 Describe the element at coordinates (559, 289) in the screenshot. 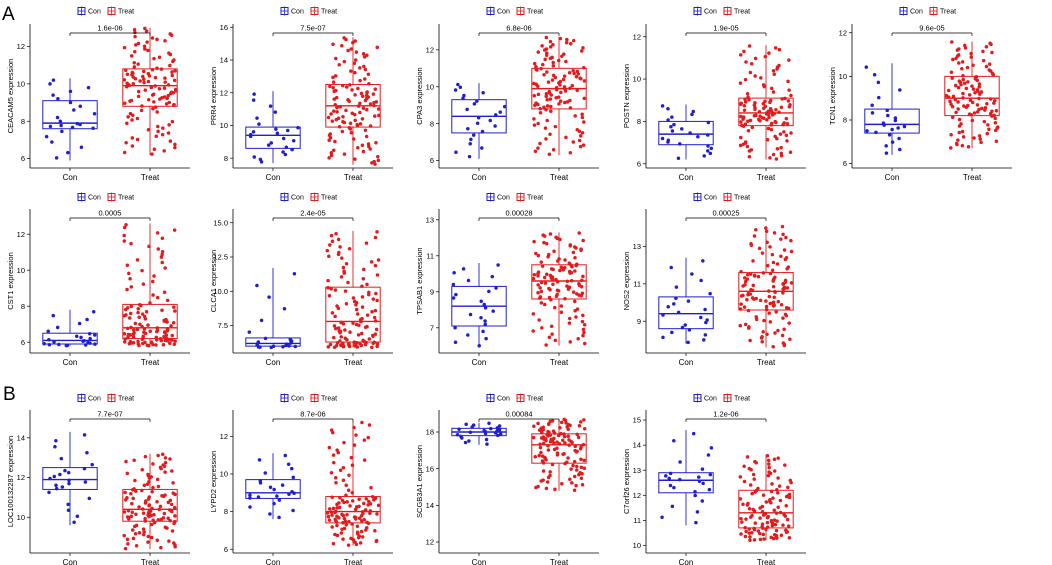

I see `points-treat` at that location.